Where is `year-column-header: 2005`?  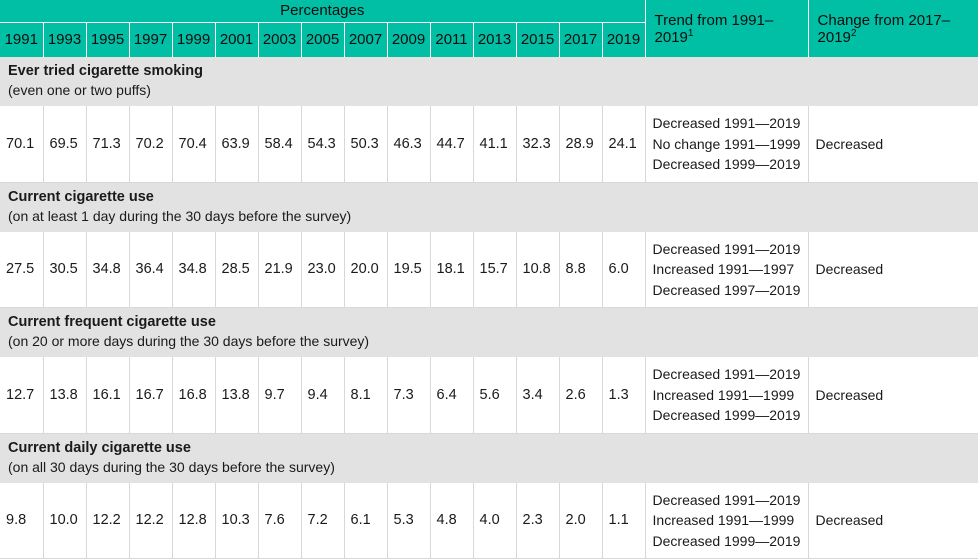
year-column-header: 2005 is located at coordinates (323, 39).